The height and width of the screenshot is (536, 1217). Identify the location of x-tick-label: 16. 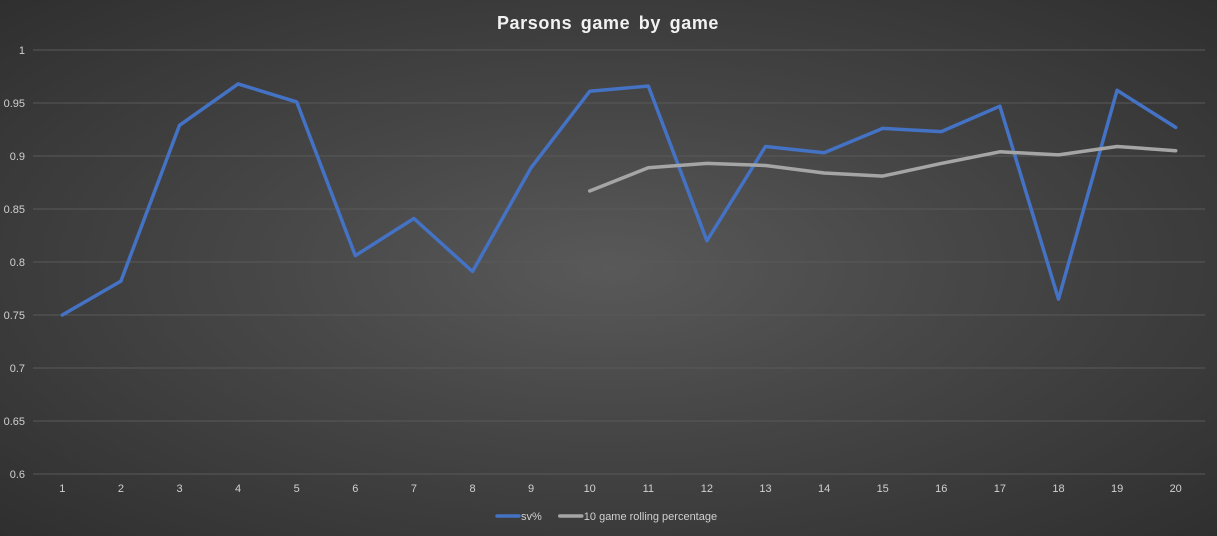
(941, 489).